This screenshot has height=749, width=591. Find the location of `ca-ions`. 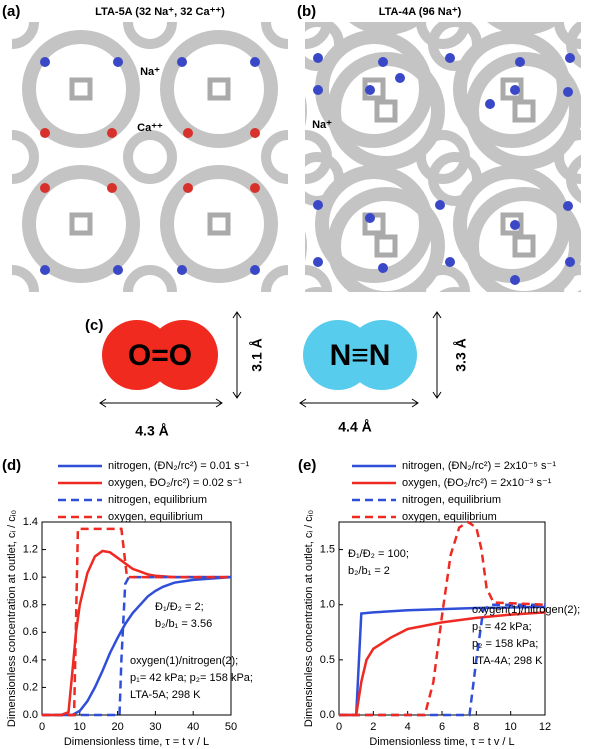

ca-ions is located at coordinates (150, 160).